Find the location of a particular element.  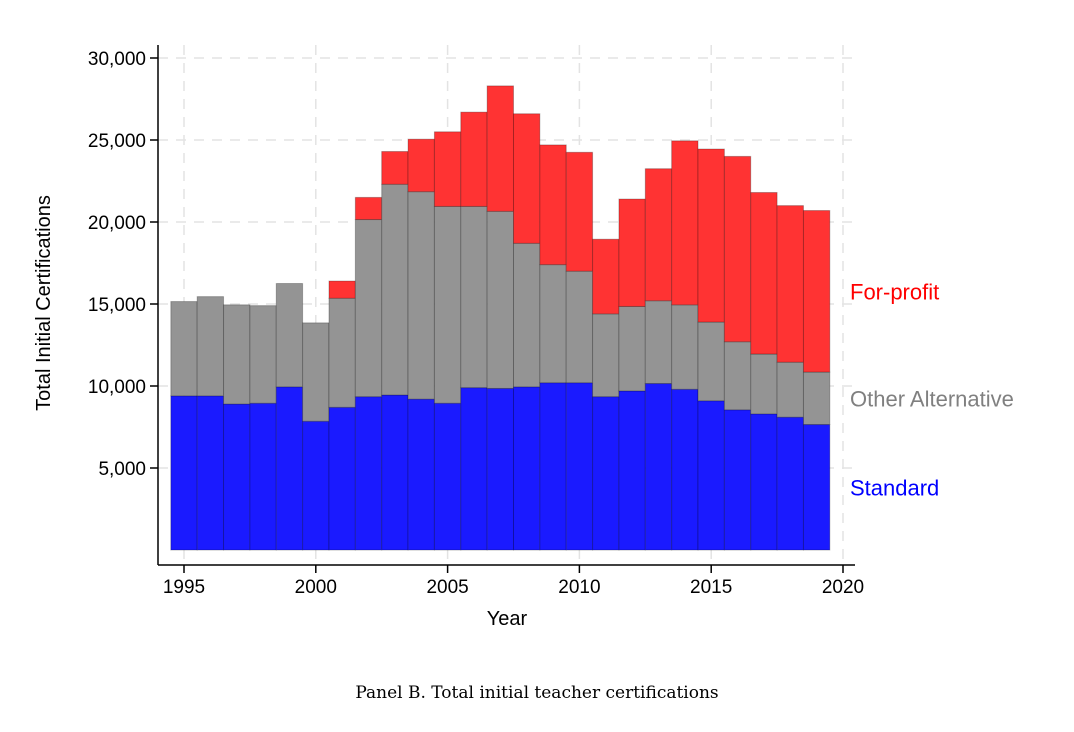

bar-segment-other-alternative-2001 is located at coordinates (342, 352).